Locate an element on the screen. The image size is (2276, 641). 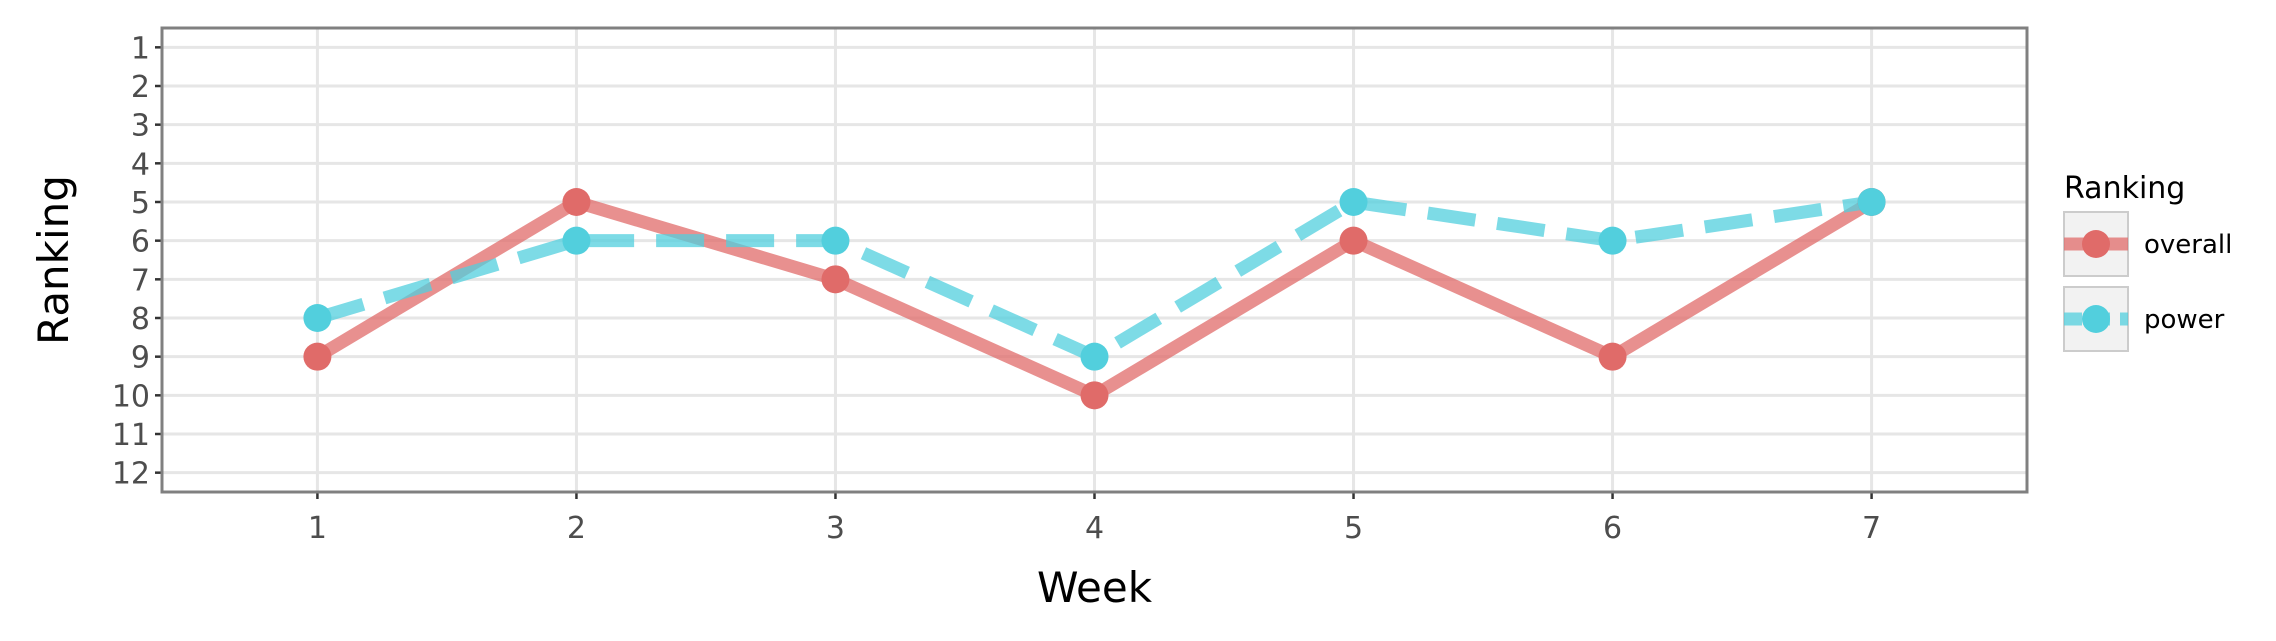
x-tick-label: 1 is located at coordinates (317, 528).